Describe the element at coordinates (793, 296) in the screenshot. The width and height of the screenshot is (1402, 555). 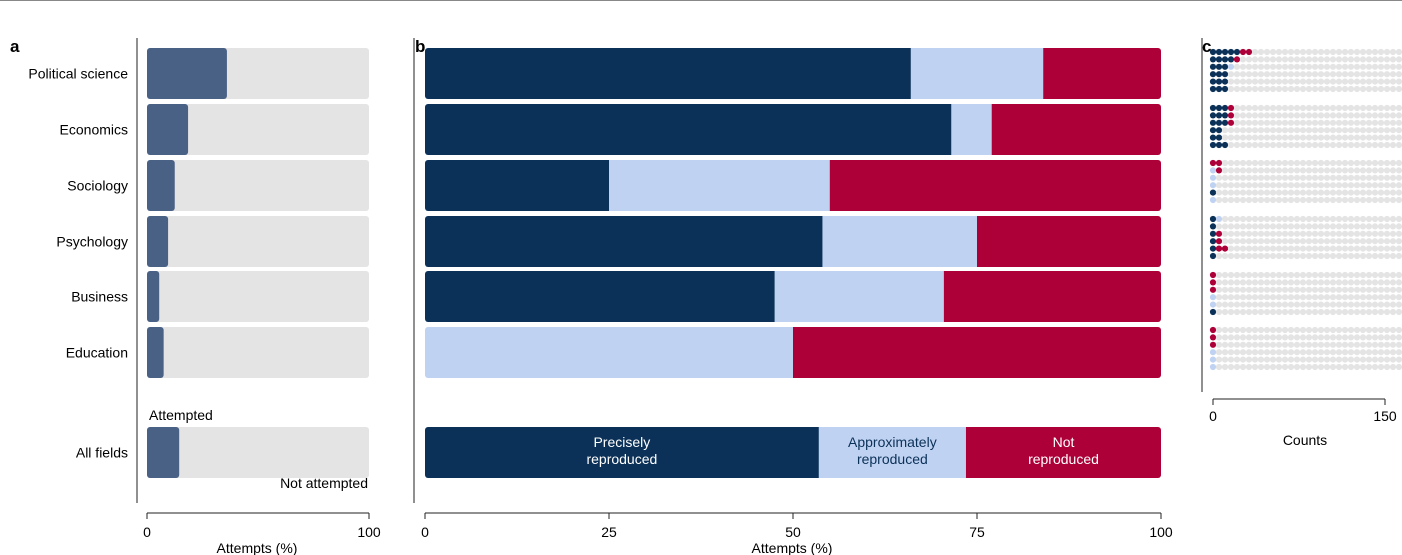
I see `stacked-bar-business` at that location.